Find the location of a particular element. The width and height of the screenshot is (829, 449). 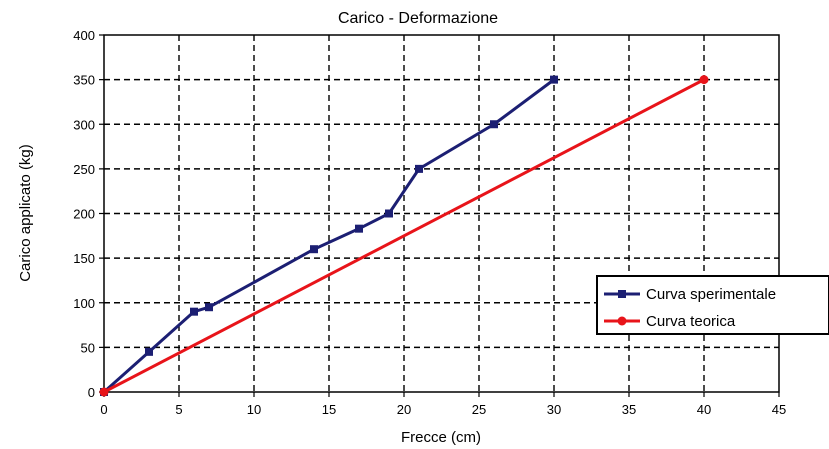

legend-box is located at coordinates (712, 305).